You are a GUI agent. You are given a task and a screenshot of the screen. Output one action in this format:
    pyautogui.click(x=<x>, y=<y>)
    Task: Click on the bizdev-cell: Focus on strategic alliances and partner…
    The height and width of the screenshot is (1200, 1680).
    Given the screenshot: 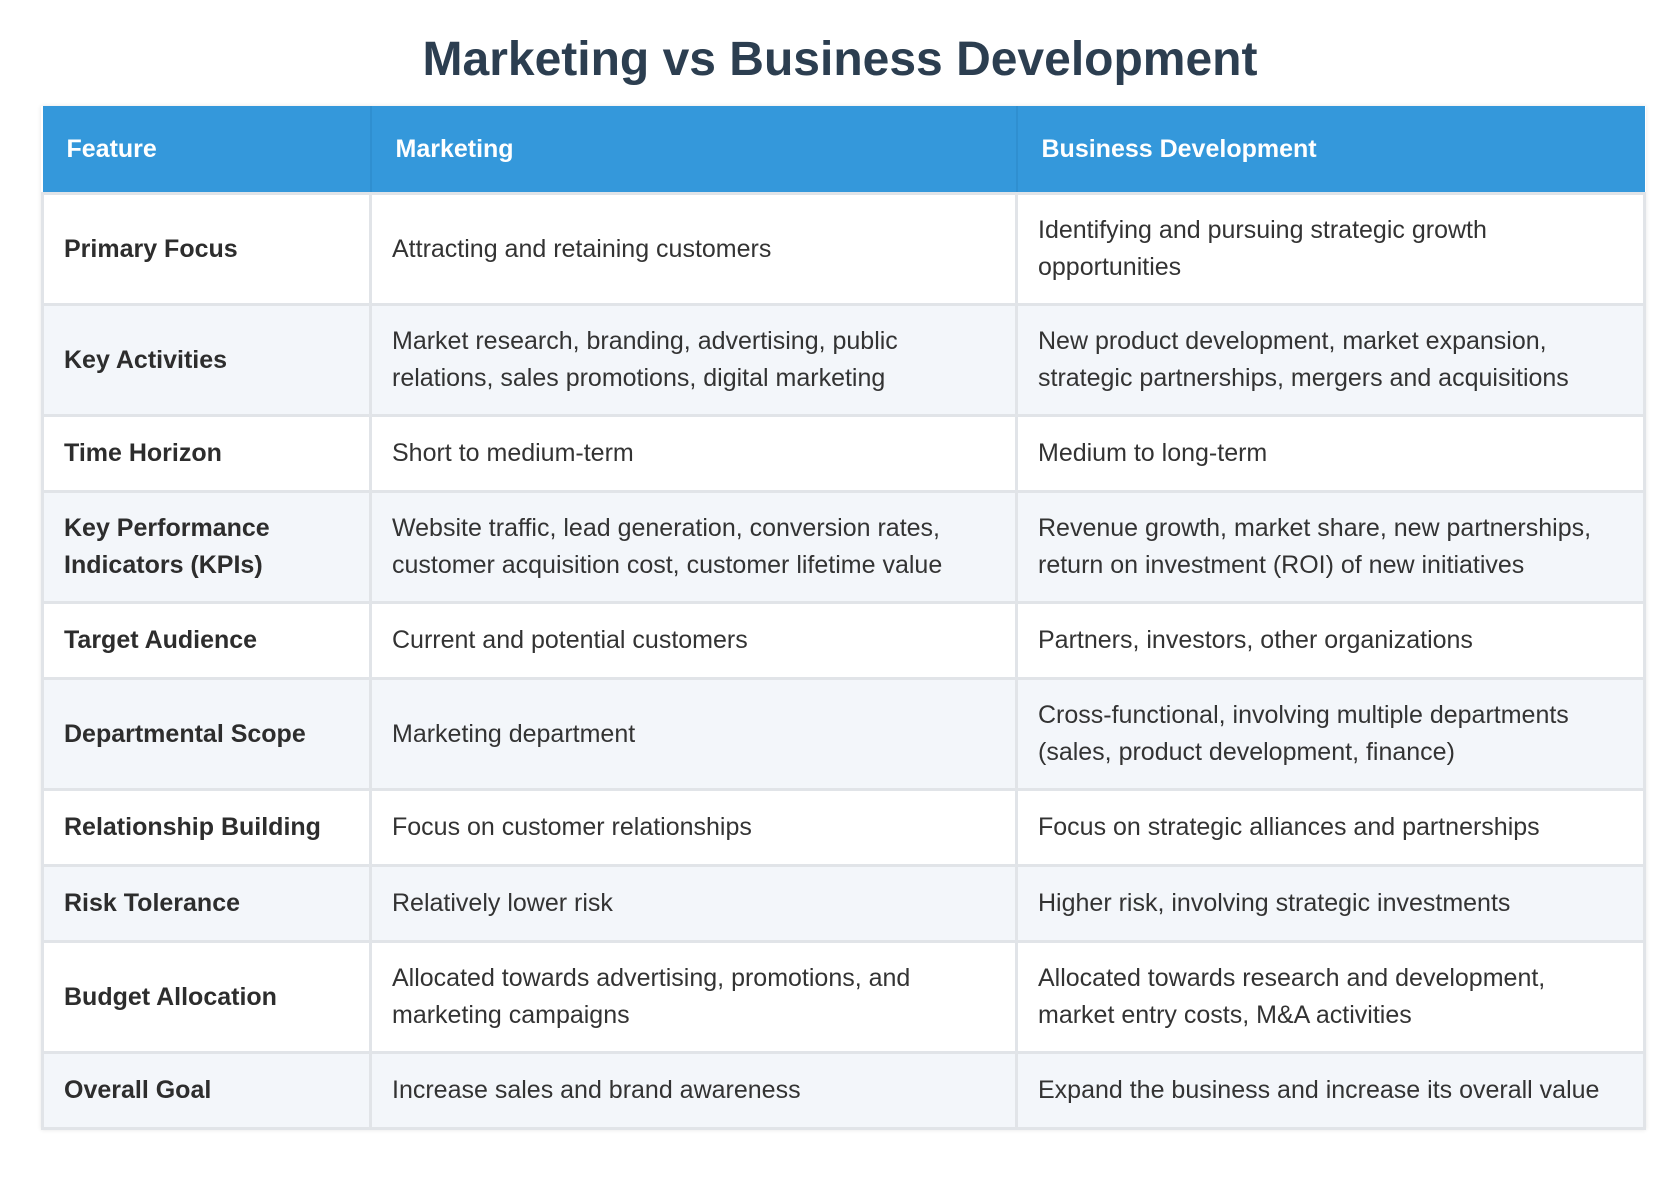 What is the action you would take?
    pyautogui.click(x=1330, y=827)
    